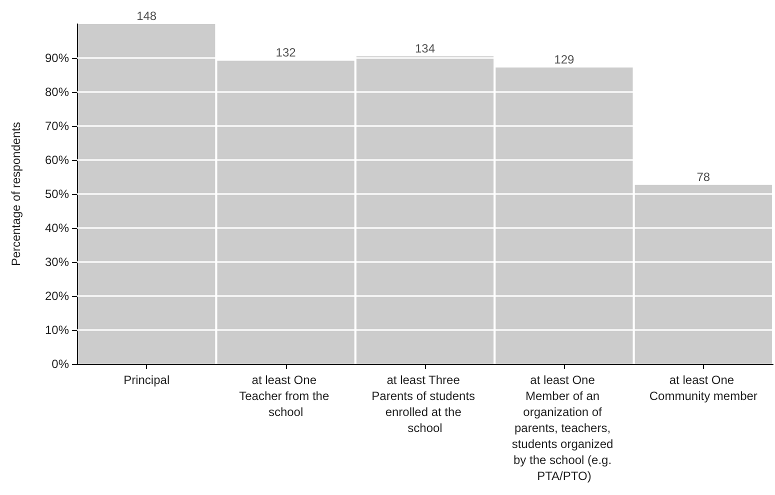 The height and width of the screenshot is (495, 775). I want to click on y-tick-label: 80%, so click(57, 92).